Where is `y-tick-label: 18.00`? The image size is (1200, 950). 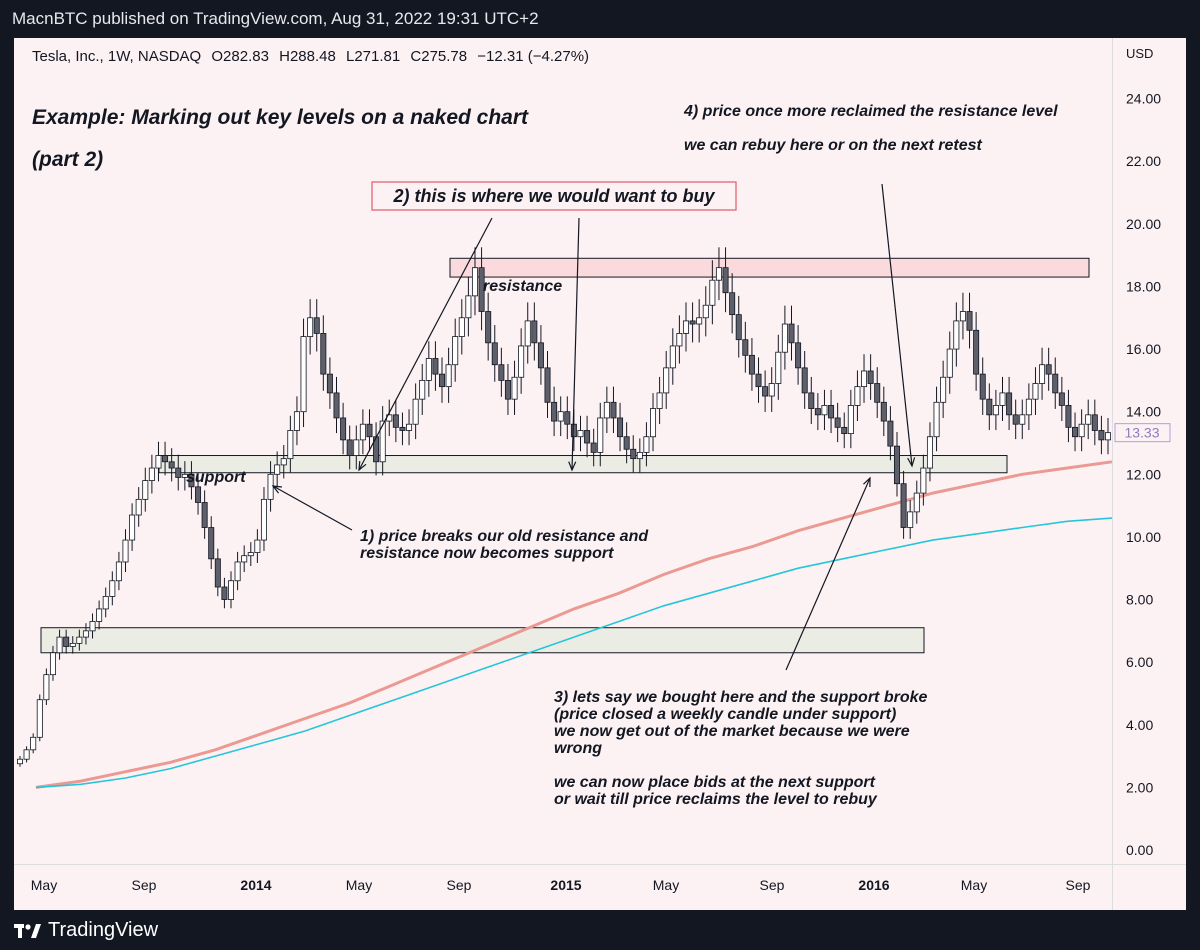 y-tick-label: 18.00 is located at coordinates (1143, 286).